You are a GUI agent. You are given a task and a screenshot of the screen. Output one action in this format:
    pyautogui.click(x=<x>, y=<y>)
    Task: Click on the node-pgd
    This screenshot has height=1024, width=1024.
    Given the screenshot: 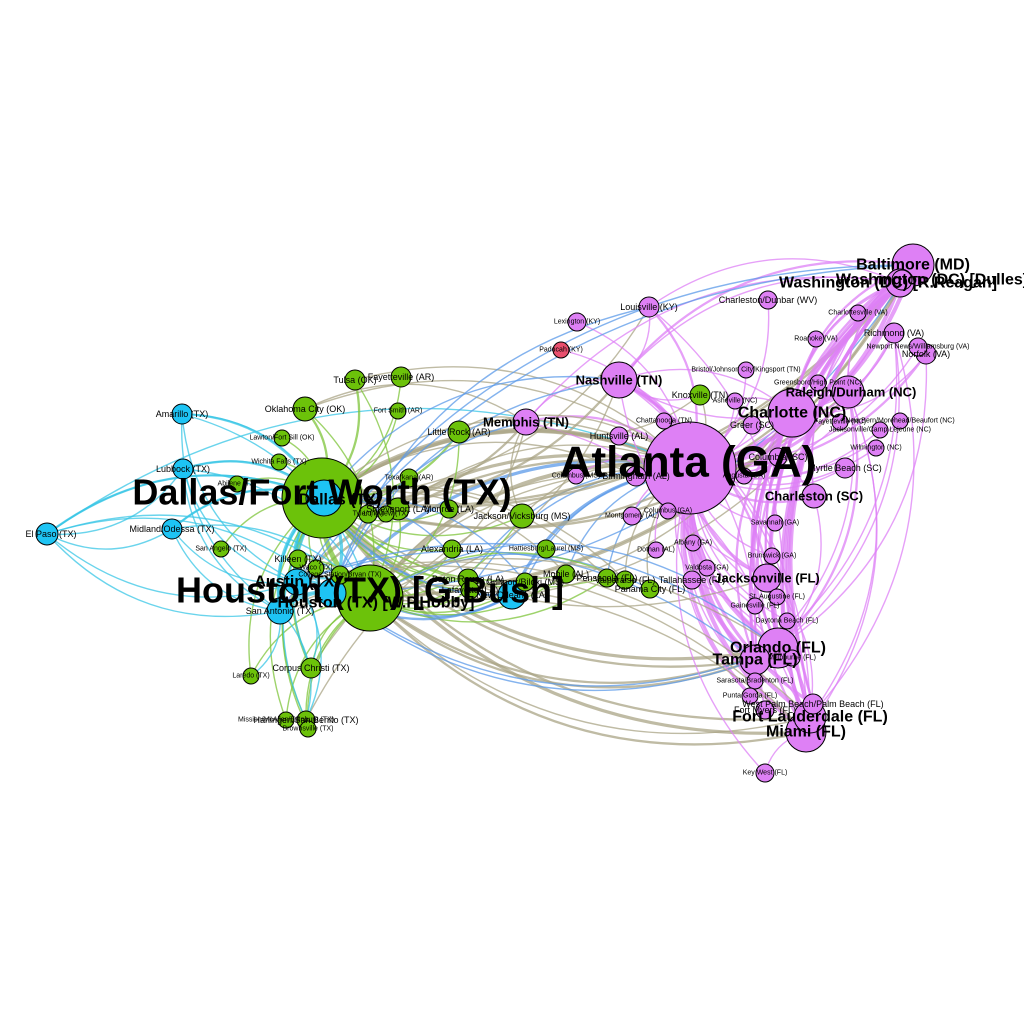 What is the action you would take?
    pyautogui.click(x=750, y=696)
    